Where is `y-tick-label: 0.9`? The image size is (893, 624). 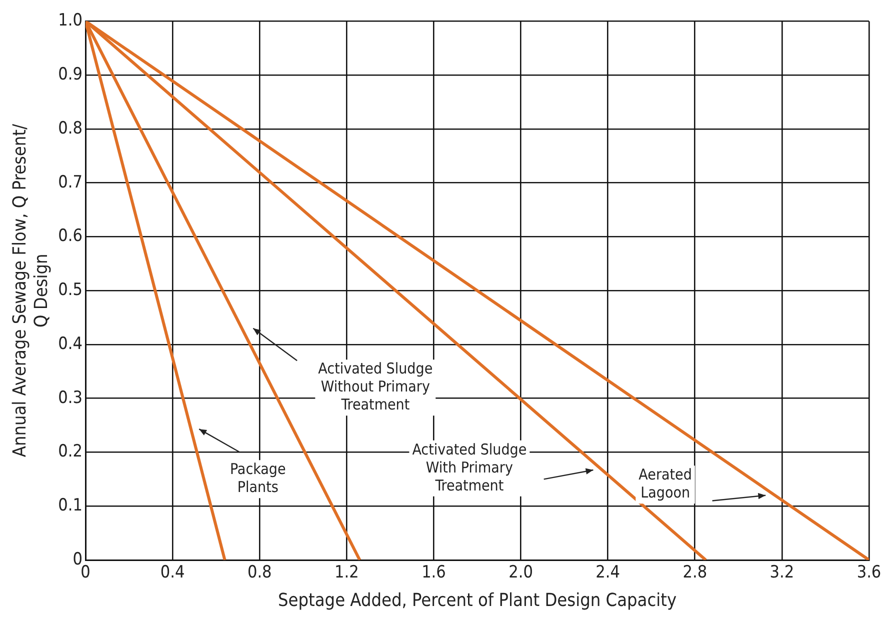
y-tick-label: 0.9 is located at coordinates (70, 74).